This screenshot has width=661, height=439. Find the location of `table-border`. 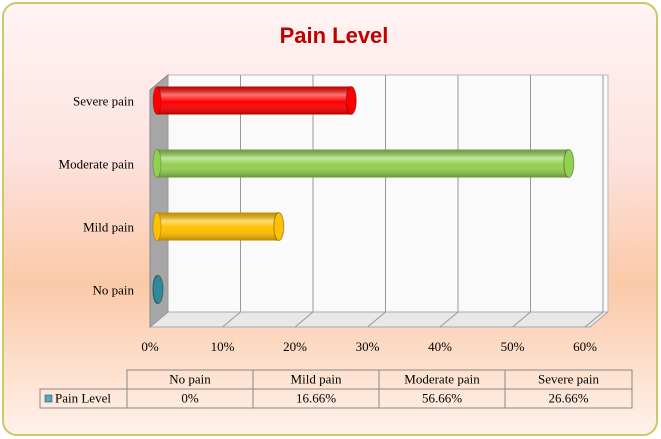

table-border is located at coordinates (336, 398).